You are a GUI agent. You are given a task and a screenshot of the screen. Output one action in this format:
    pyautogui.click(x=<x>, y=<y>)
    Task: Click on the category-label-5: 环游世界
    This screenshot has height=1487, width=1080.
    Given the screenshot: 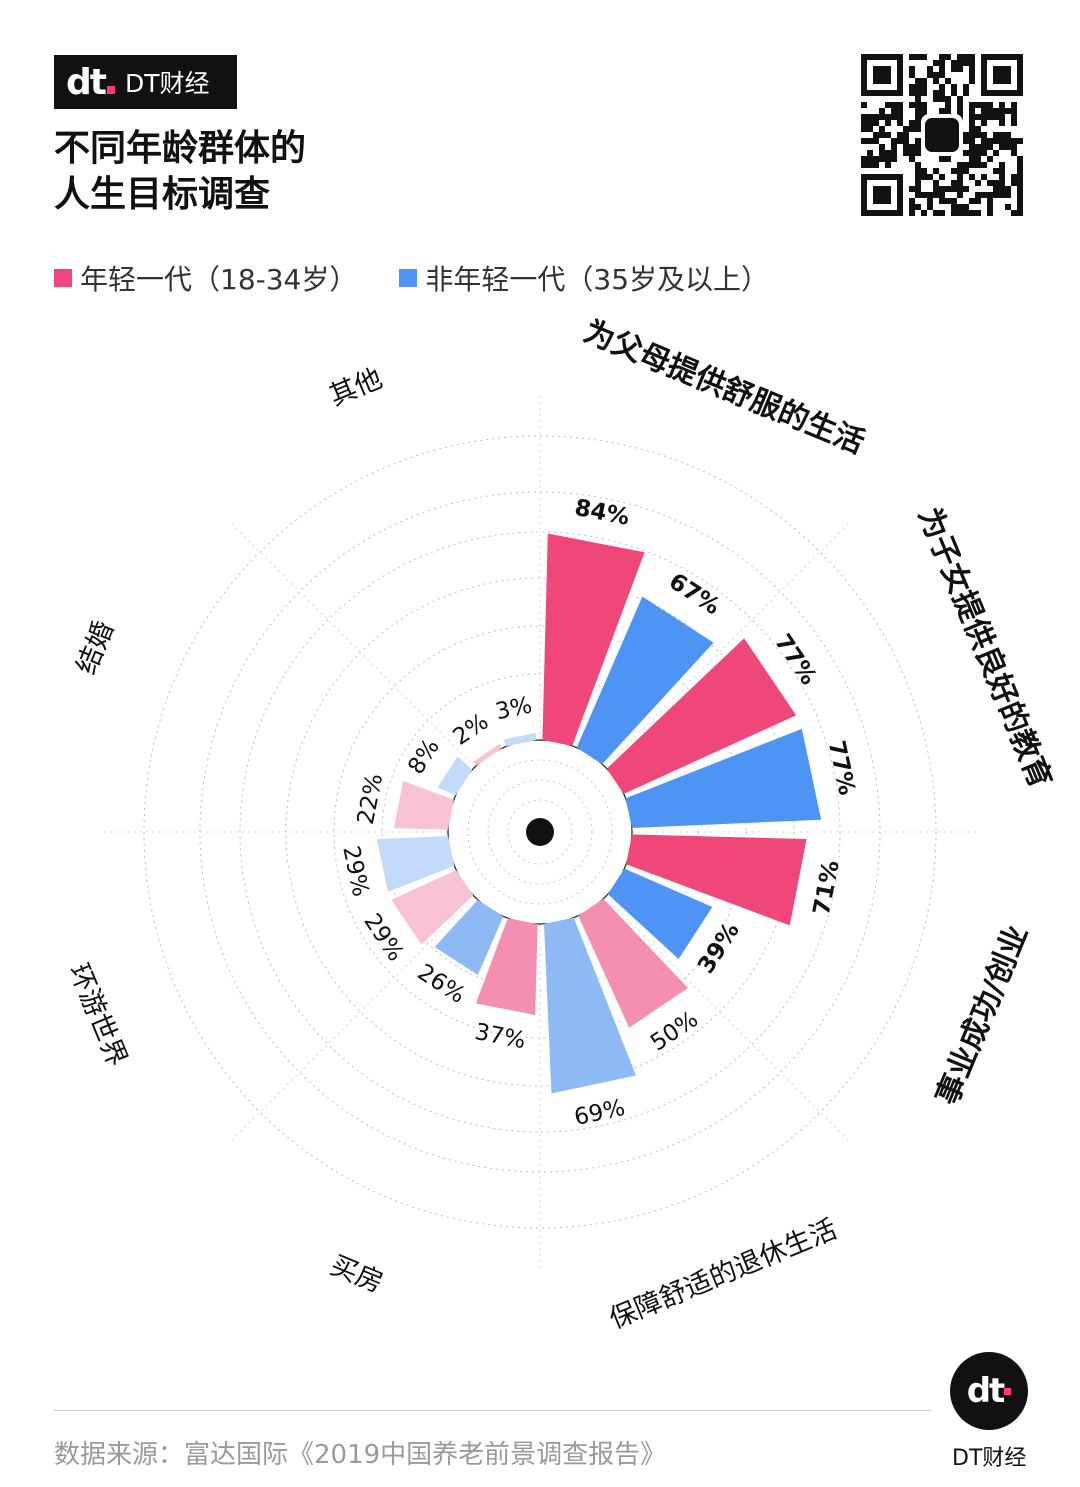 What is the action you would take?
    pyautogui.click(x=97, y=1015)
    